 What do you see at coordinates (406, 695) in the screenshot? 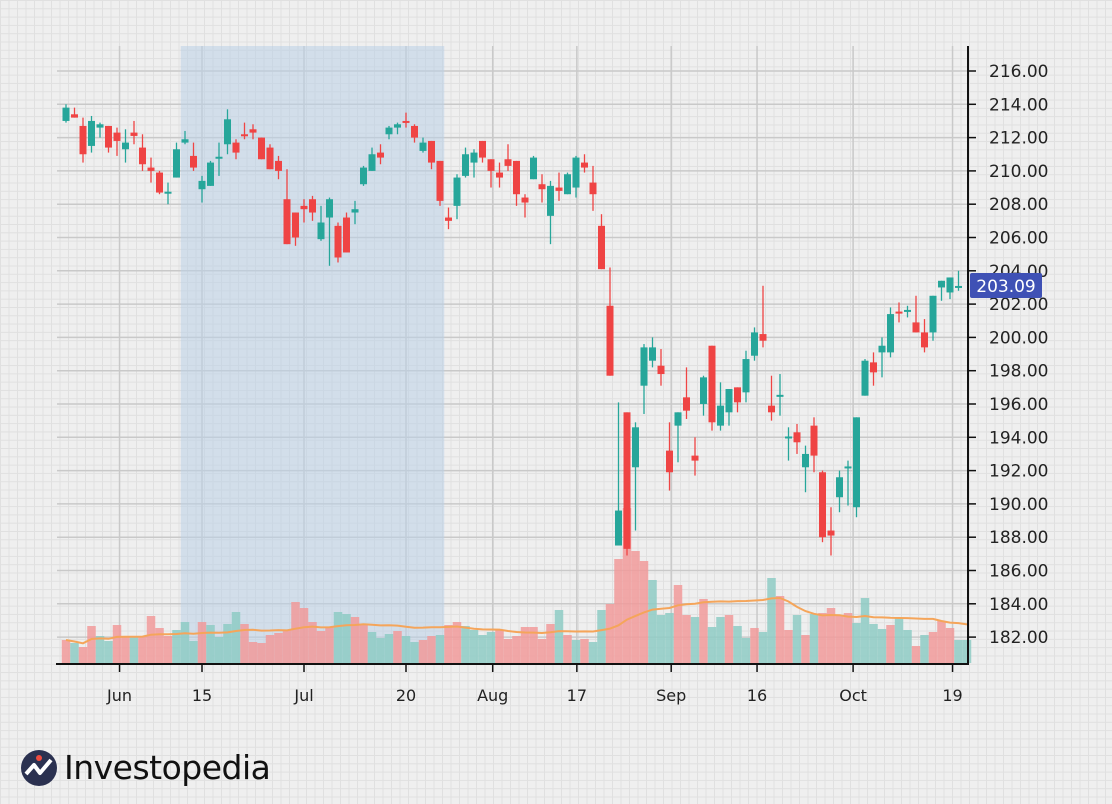
I see `x-tick-label: 20` at bounding box center [406, 695].